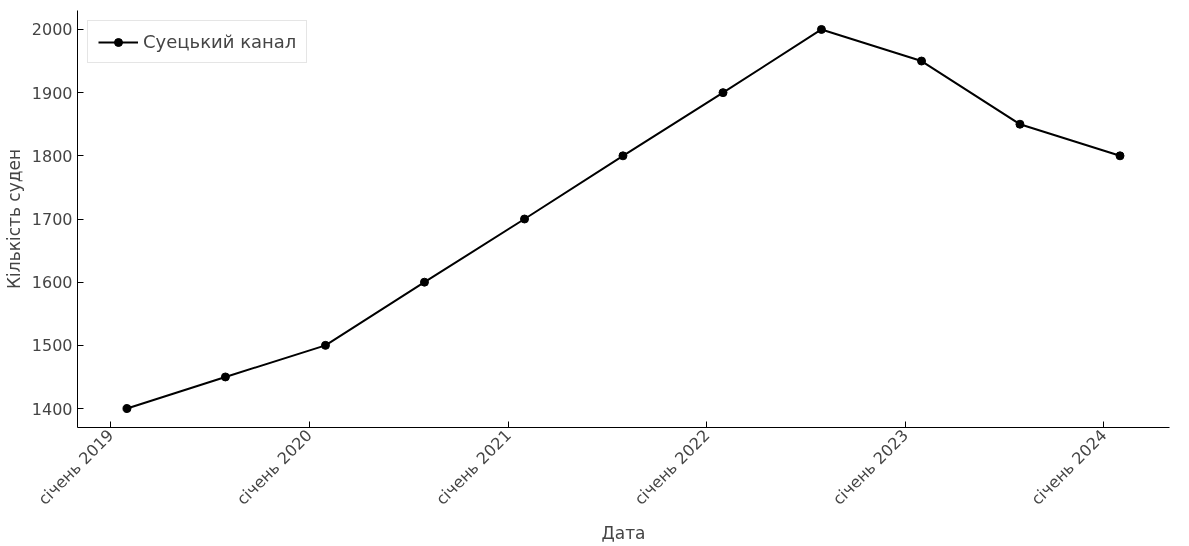 Image resolution: width=1189 pixels, height=546 pixels. What do you see at coordinates (52, 30) in the screenshot?
I see `y-tick-label: 2000` at bounding box center [52, 30].